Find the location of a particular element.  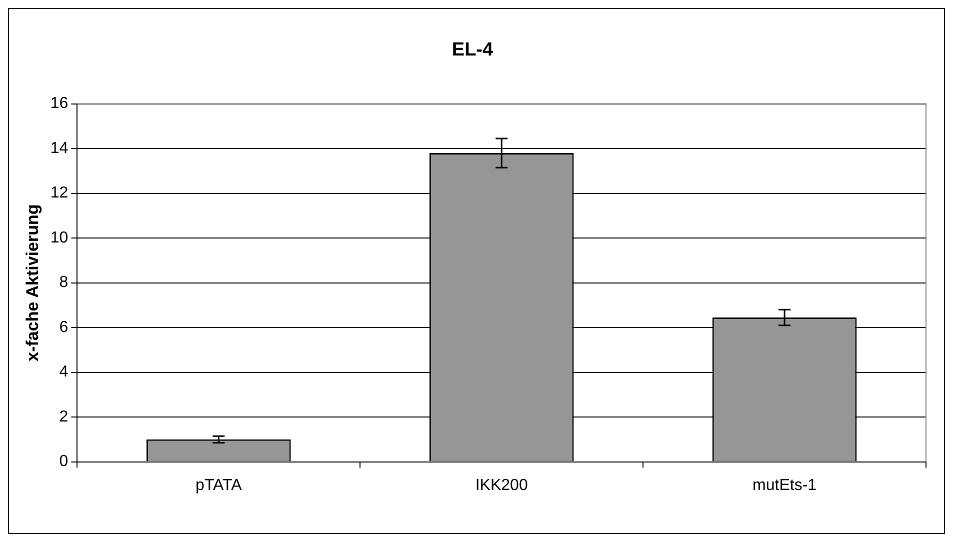

y-tick-label: 12 is located at coordinates (59, 193).